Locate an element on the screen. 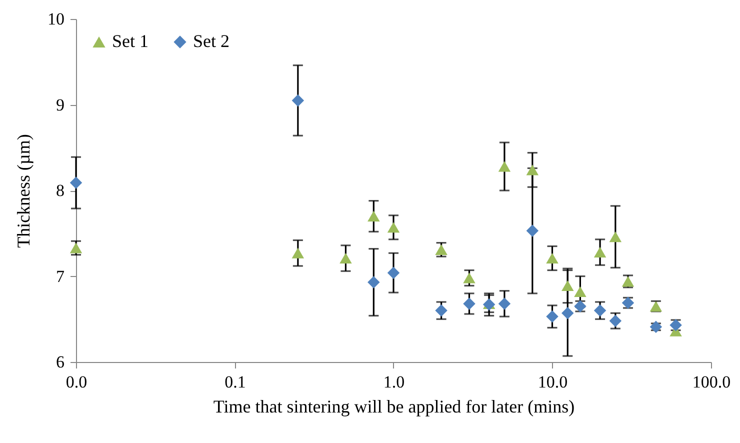  legend-label: Set 2 is located at coordinates (211, 41).